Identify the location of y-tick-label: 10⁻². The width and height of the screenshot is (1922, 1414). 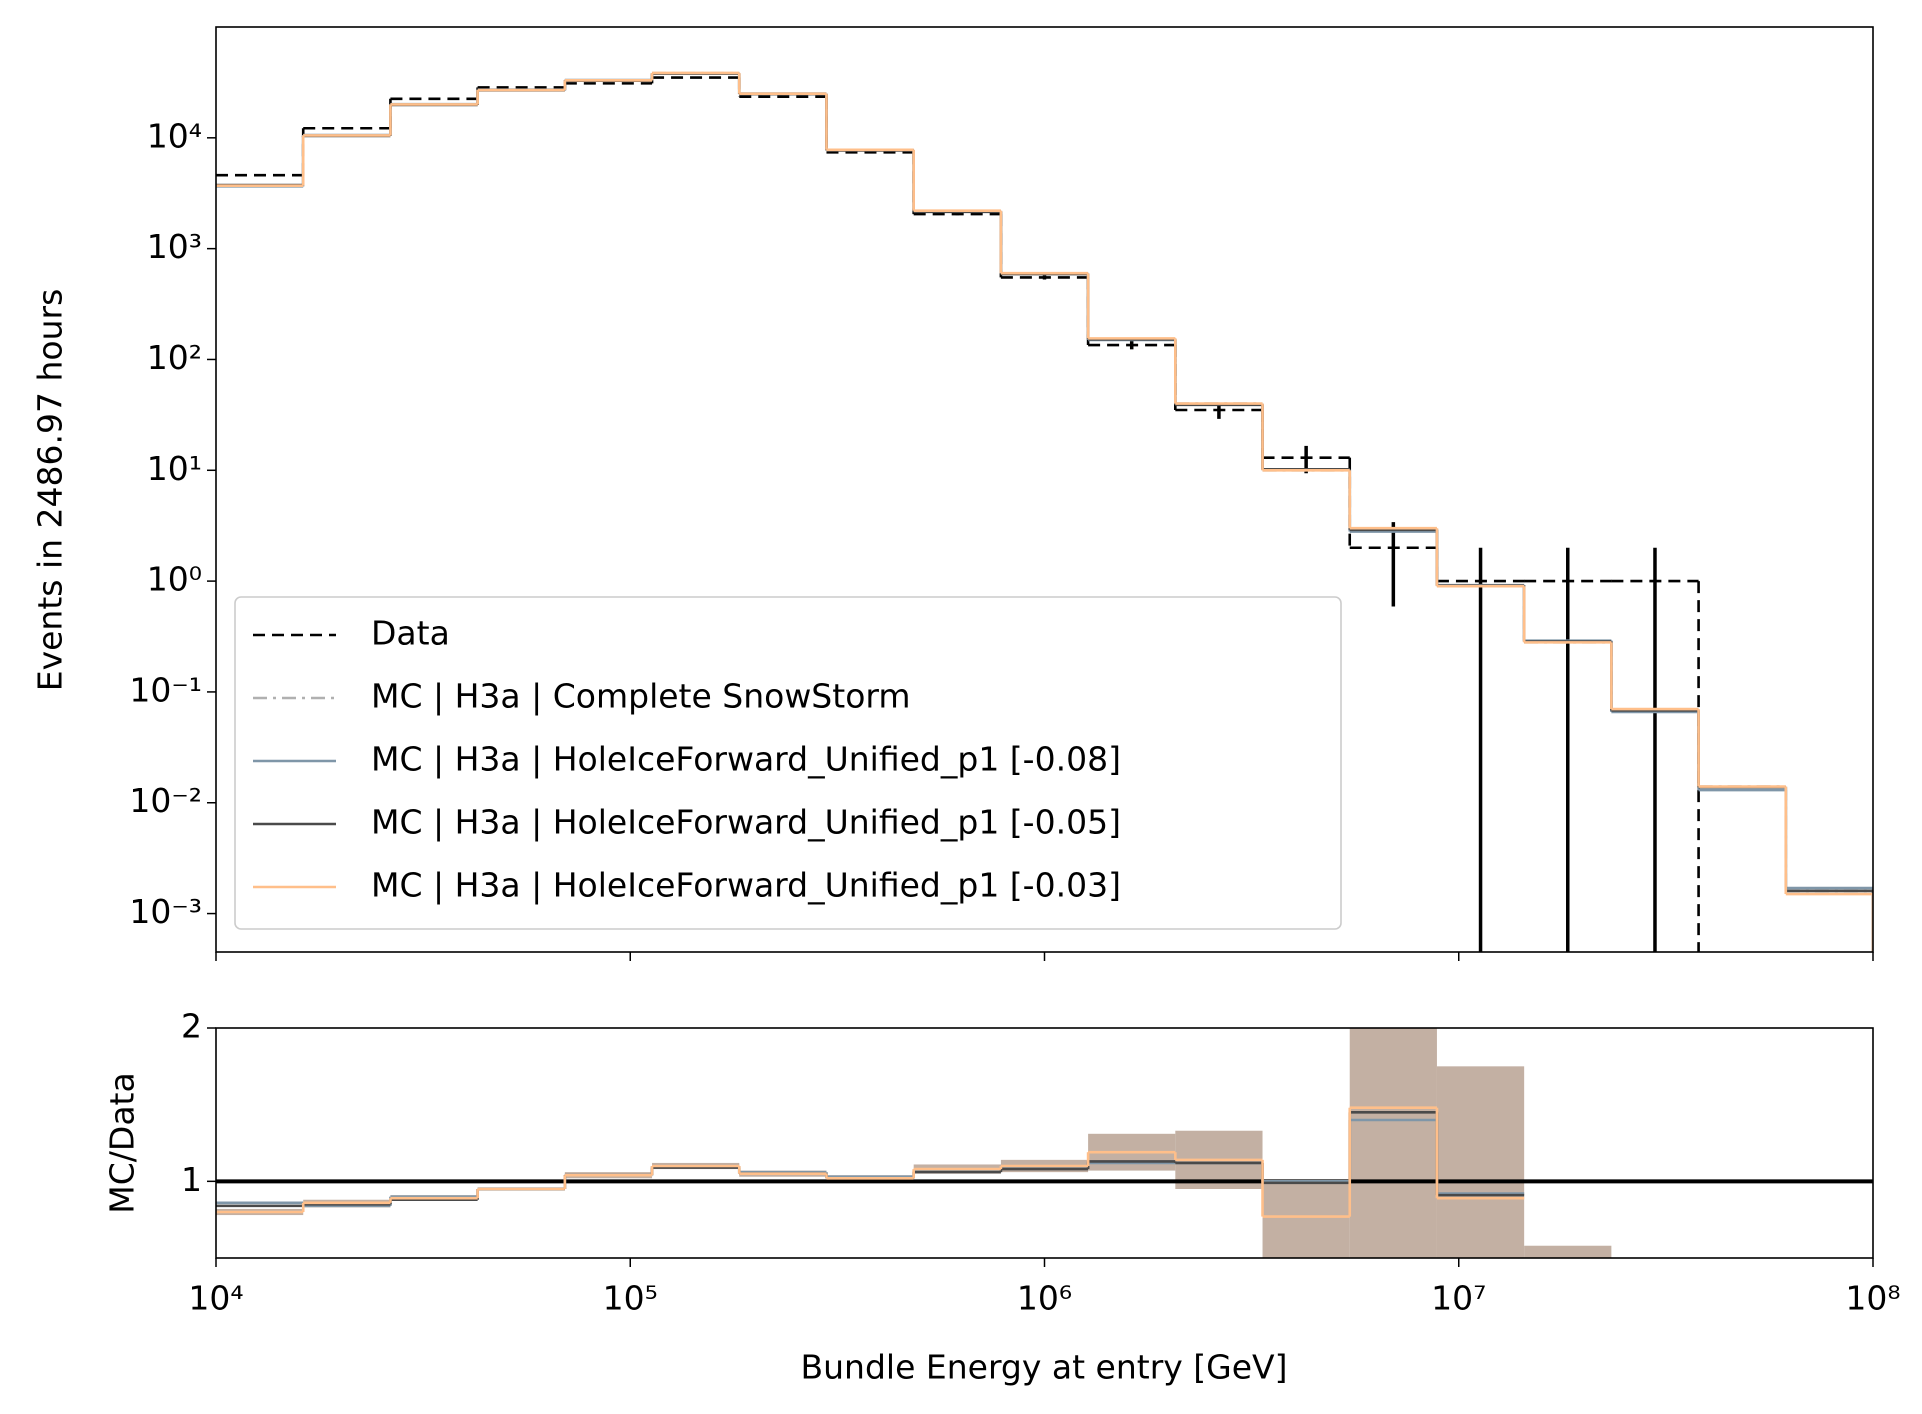
(165, 800).